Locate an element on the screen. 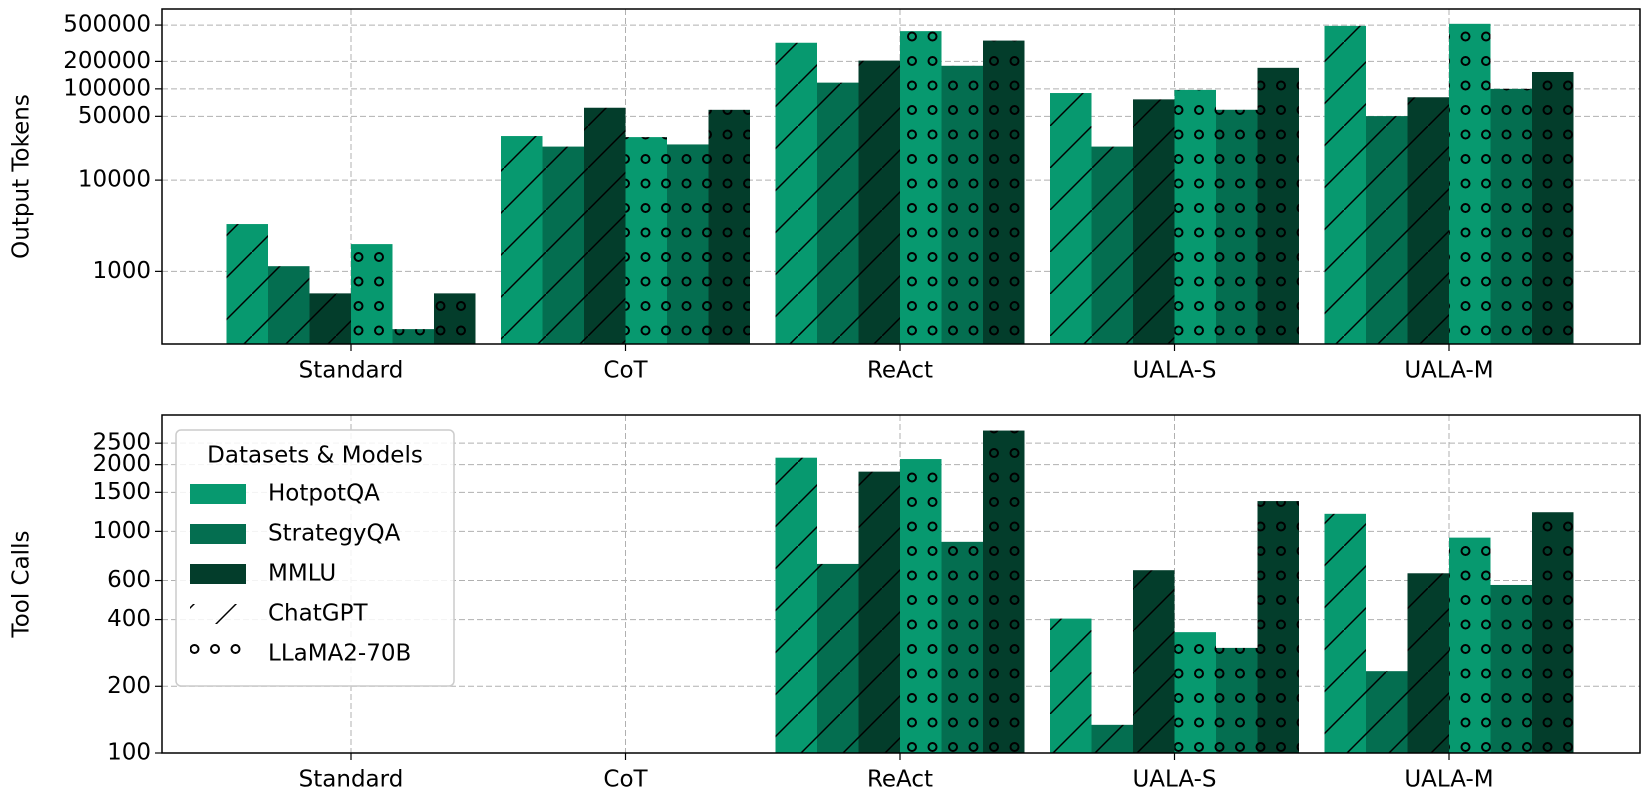 Image resolution: width=1650 pixels, height=800 pixels. y-tick-label: 2500 is located at coordinates (121, 443).